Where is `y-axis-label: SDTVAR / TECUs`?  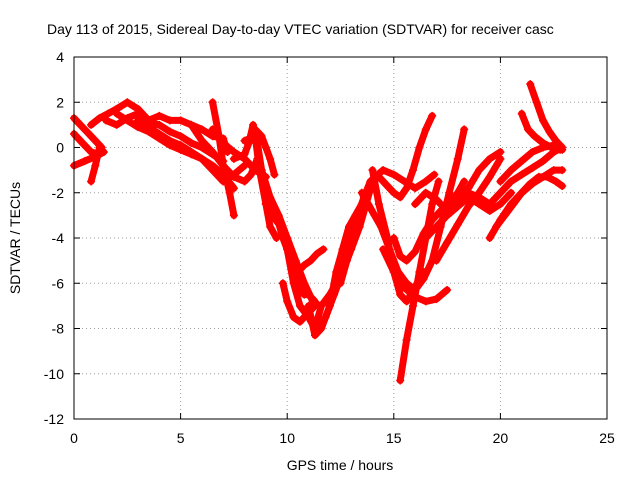
y-axis-label: SDTVAR / TECUs is located at coordinates (15, 238).